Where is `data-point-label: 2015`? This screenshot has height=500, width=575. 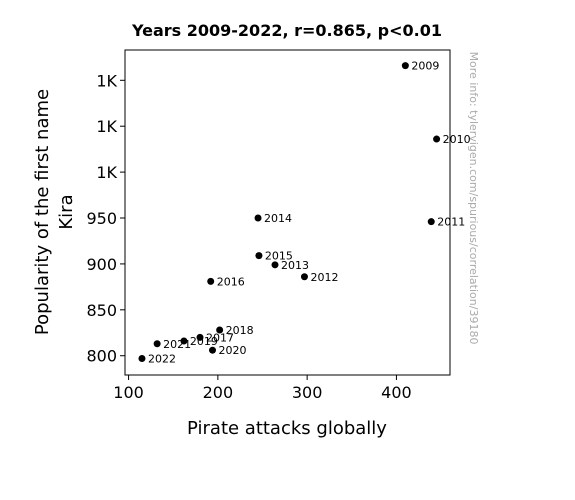
data-point-label: 2015 is located at coordinates (279, 256).